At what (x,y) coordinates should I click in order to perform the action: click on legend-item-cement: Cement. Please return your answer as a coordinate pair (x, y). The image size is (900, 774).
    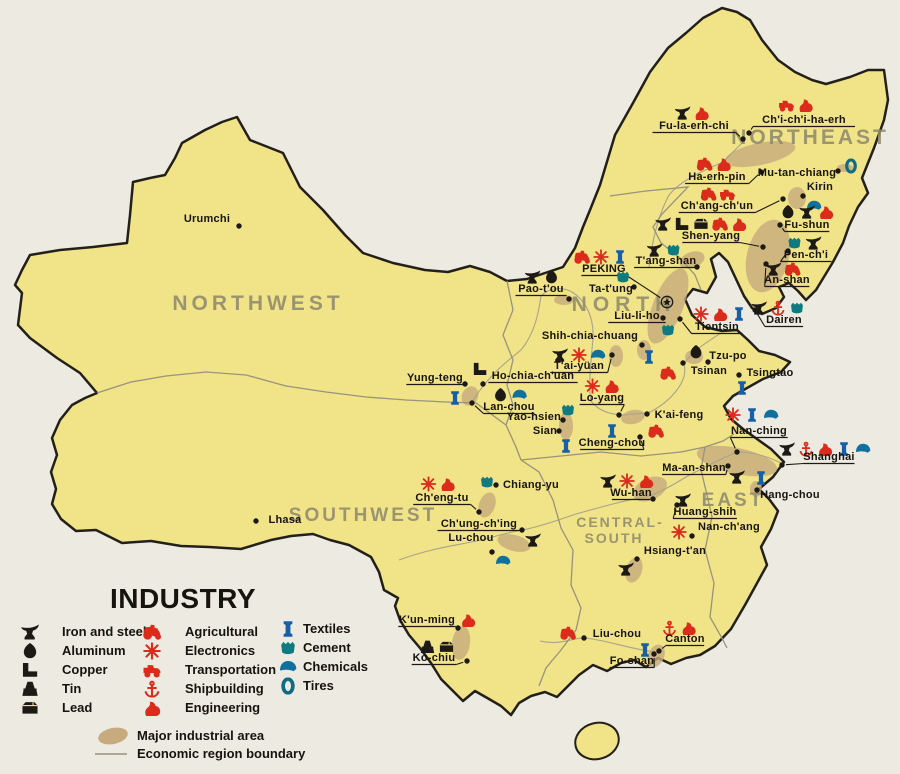
    Looking at the image, I should click on (316, 647).